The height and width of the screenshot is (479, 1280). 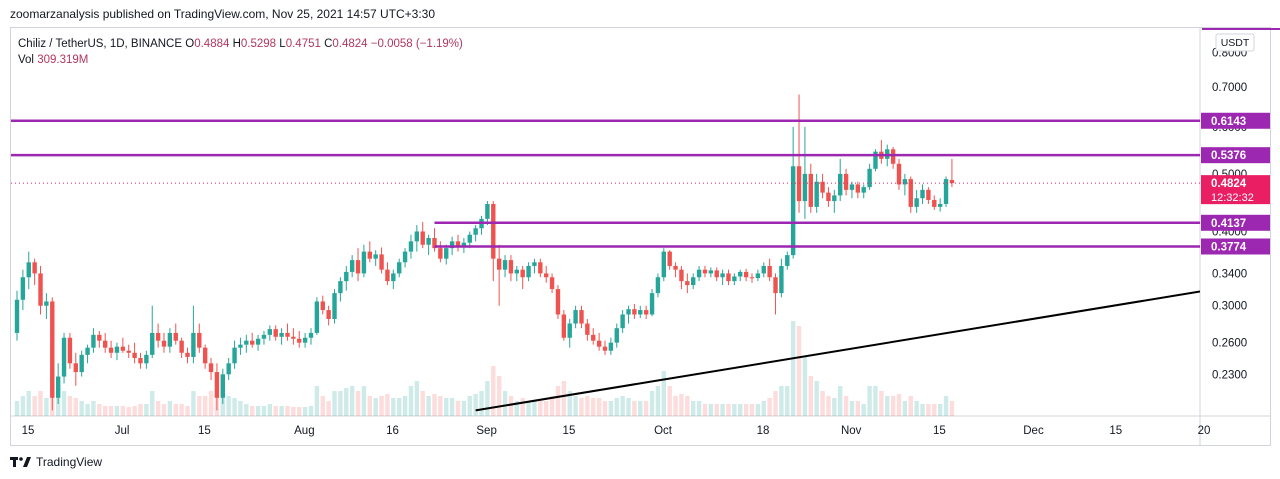 I want to click on time-tick-label: Aug, so click(x=304, y=431).